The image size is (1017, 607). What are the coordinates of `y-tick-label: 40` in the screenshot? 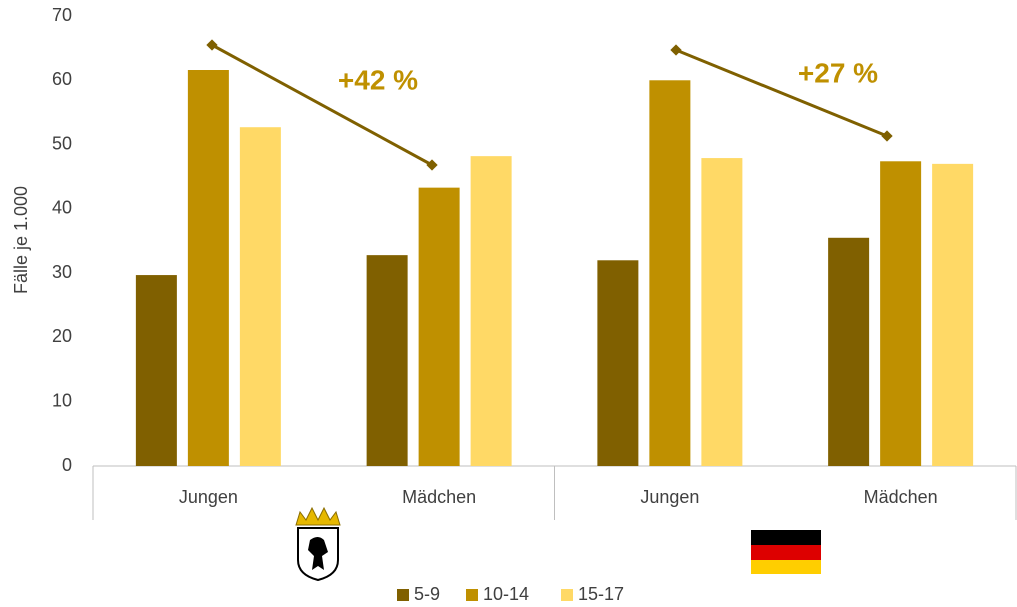 It's located at (62, 208).